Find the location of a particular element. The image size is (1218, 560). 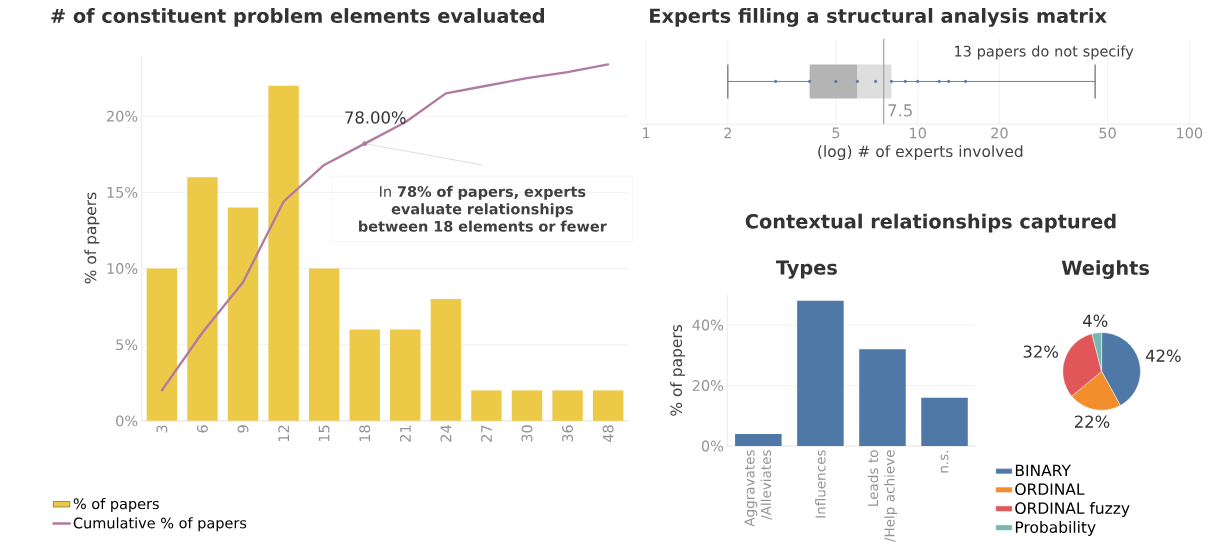

x-tick-label: 30 is located at coordinates (527, 433).